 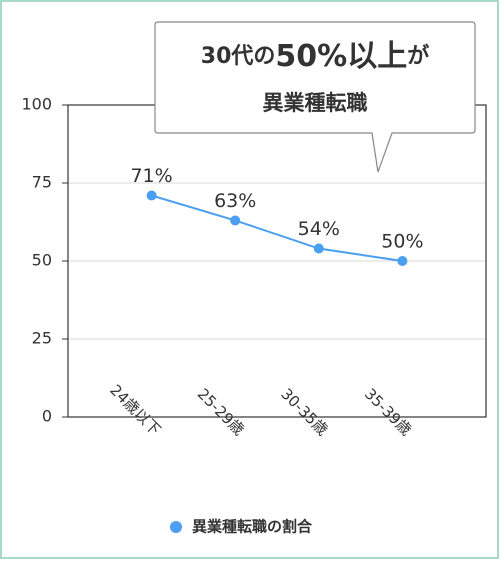 I want to click on callout-part: が, so click(x=418, y=56).